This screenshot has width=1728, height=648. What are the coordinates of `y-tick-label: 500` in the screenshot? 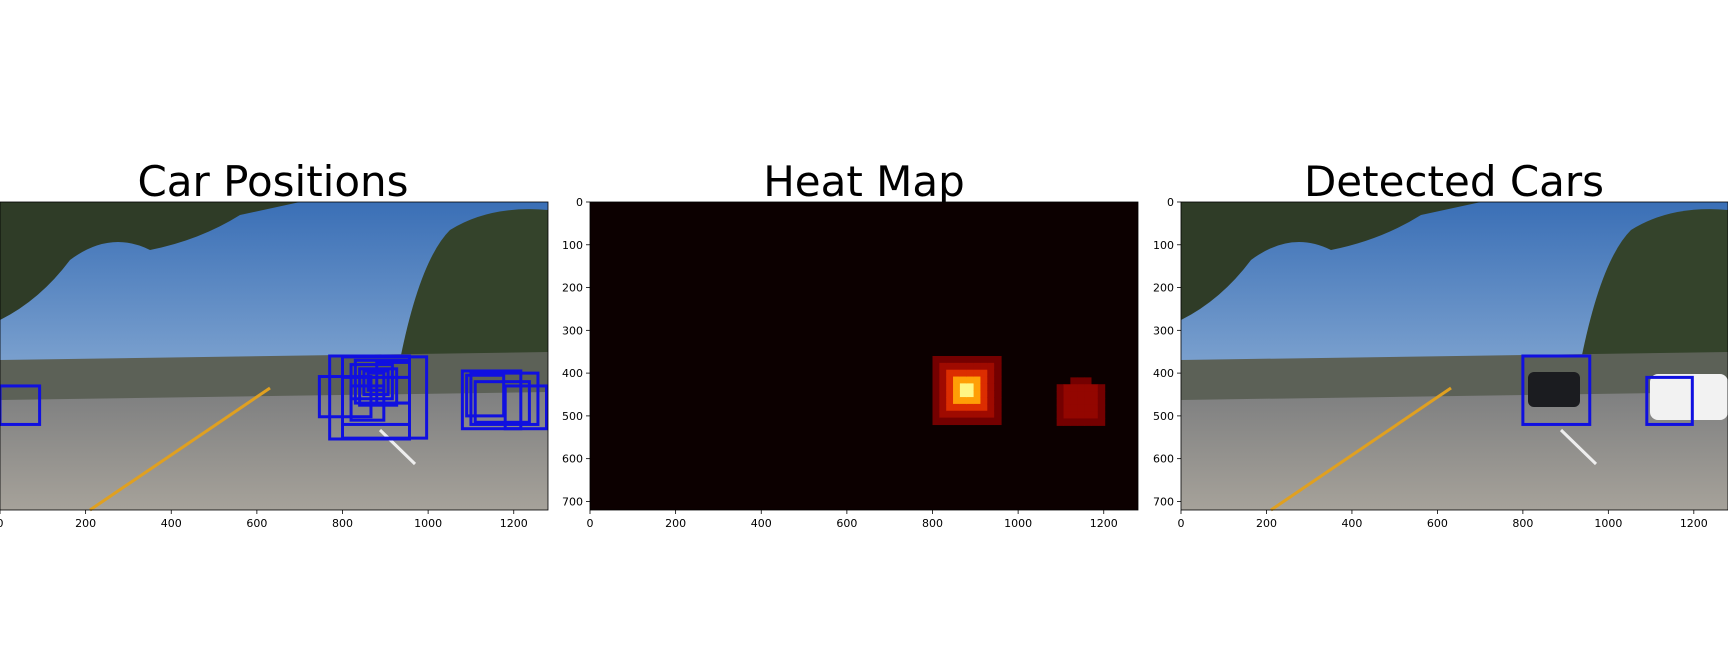 It's located at (1163, 416).